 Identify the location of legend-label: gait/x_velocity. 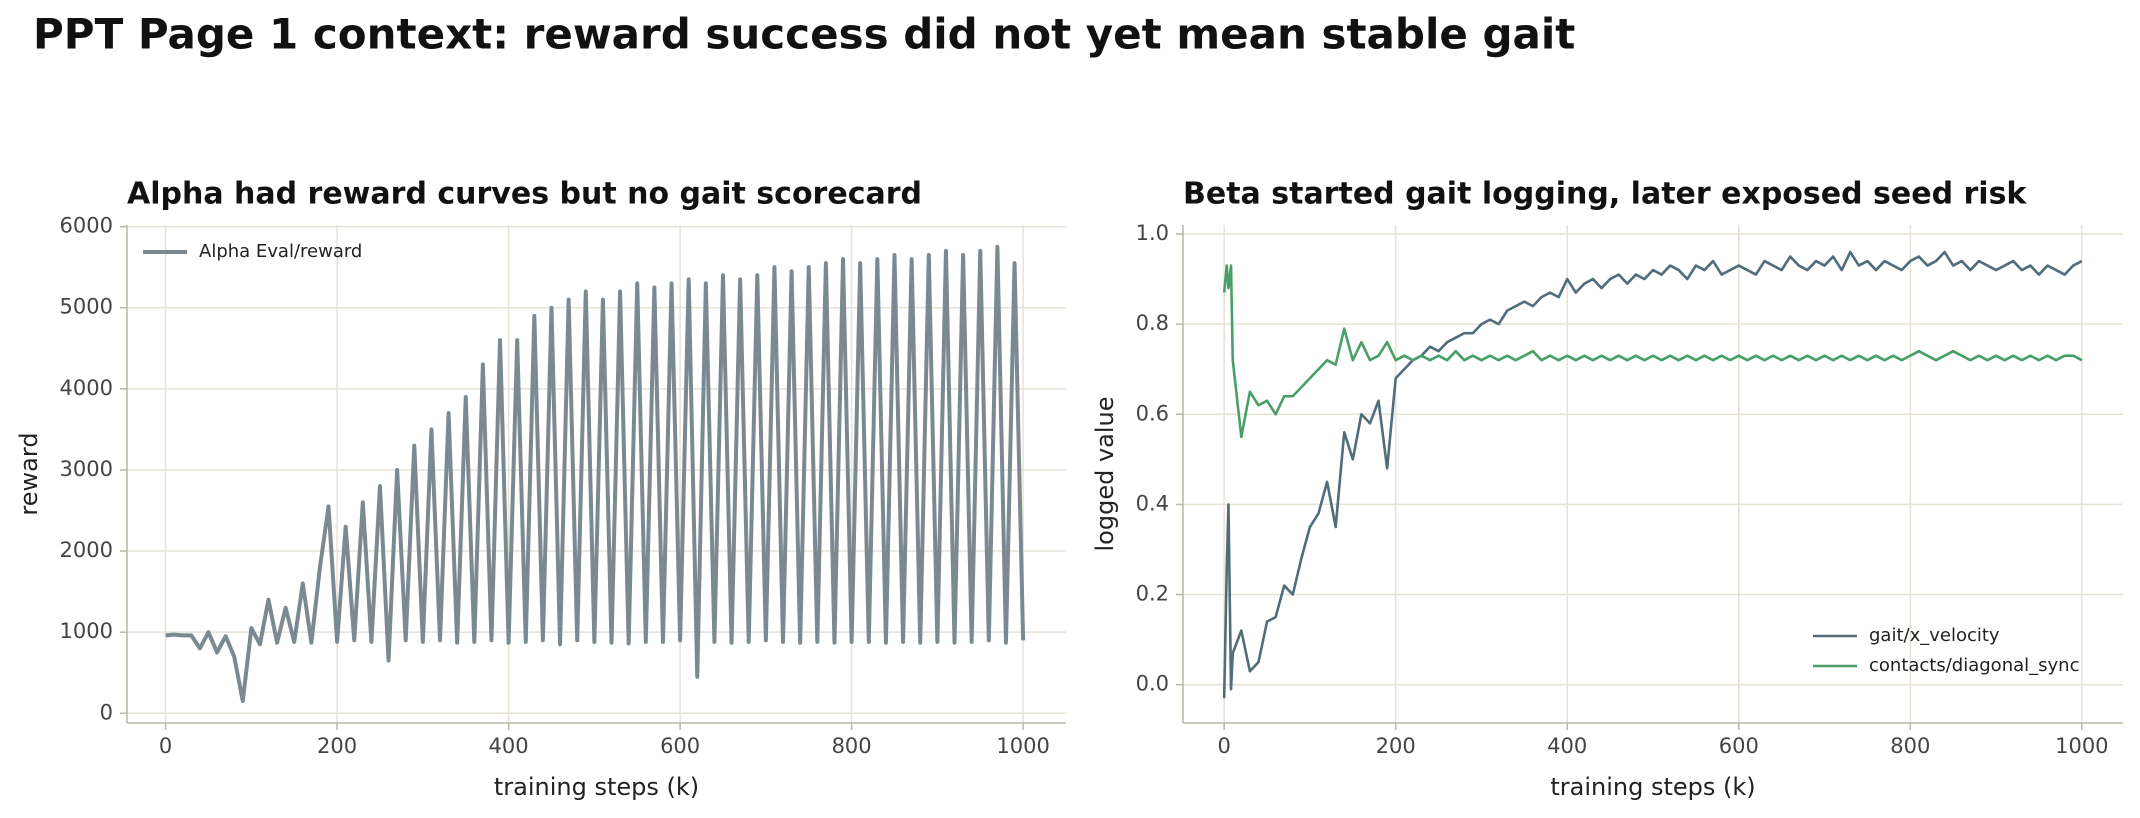
(1934, 635).